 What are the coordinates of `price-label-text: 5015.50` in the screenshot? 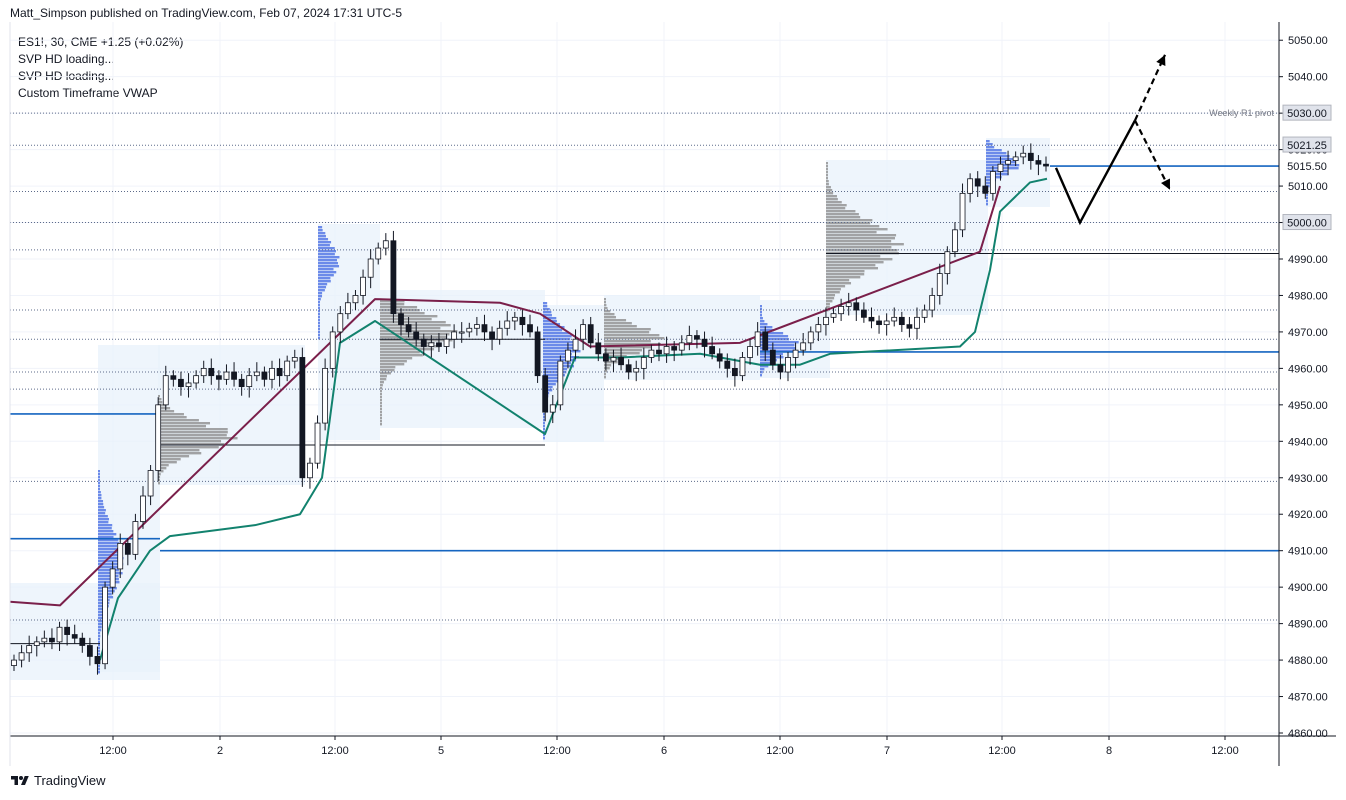 It's located at (1307, 167).